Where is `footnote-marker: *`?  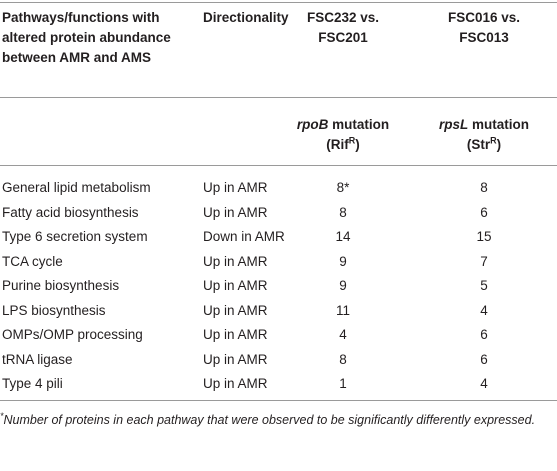 footnote-marker: * is located at coordinates (2, 415).